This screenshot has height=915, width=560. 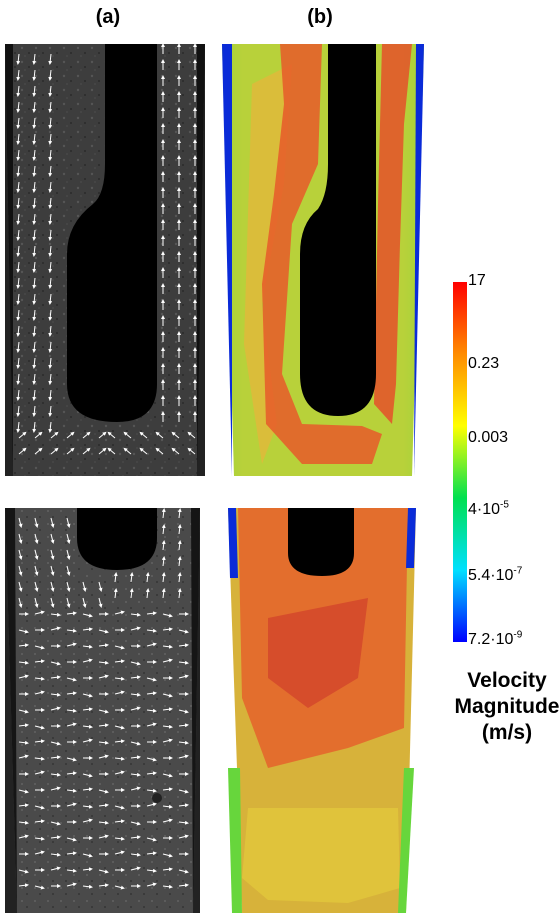 I want to click on colorbar-title-line1: Velocity, so click(x=507, y=680).